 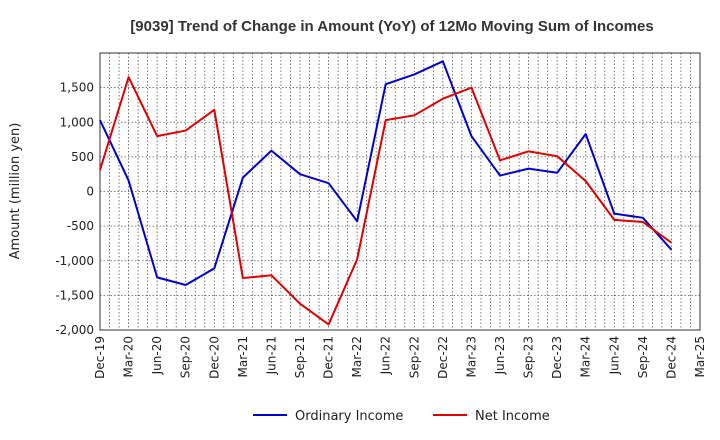 I want to click on y-axis-title: Amount (million yen), so click(x=15, y=191).